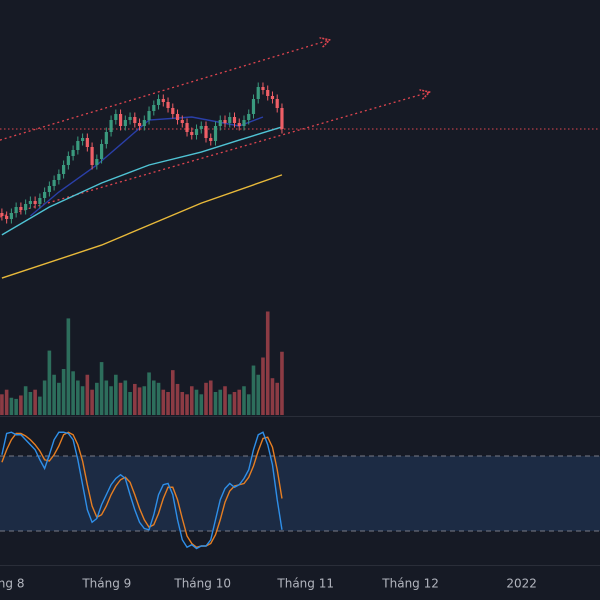  I want to click on stoch-line, so click(142, 490).